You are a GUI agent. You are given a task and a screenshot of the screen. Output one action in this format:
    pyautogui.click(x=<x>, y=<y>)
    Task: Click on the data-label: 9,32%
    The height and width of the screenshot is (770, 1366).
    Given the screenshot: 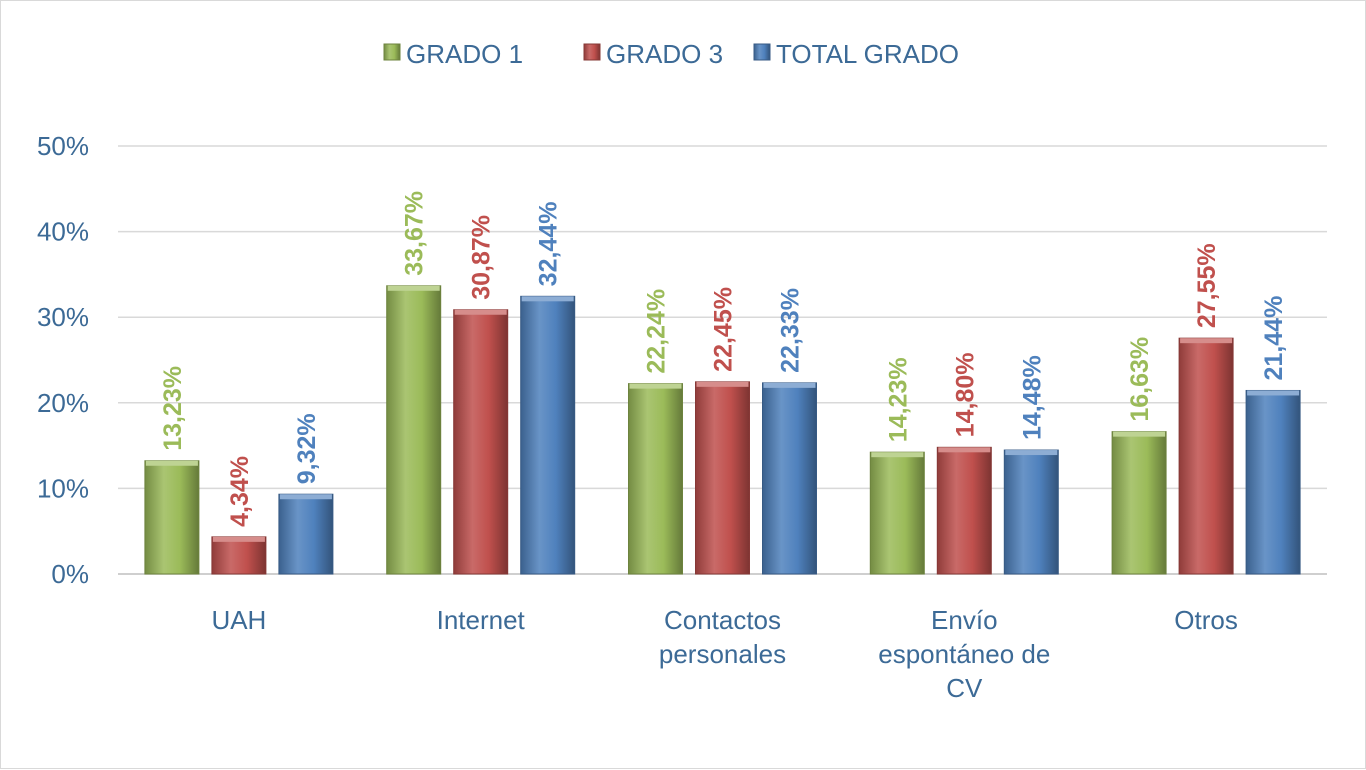 What is the action you would take?
    pyautogui.click(x=307, y=448)
    